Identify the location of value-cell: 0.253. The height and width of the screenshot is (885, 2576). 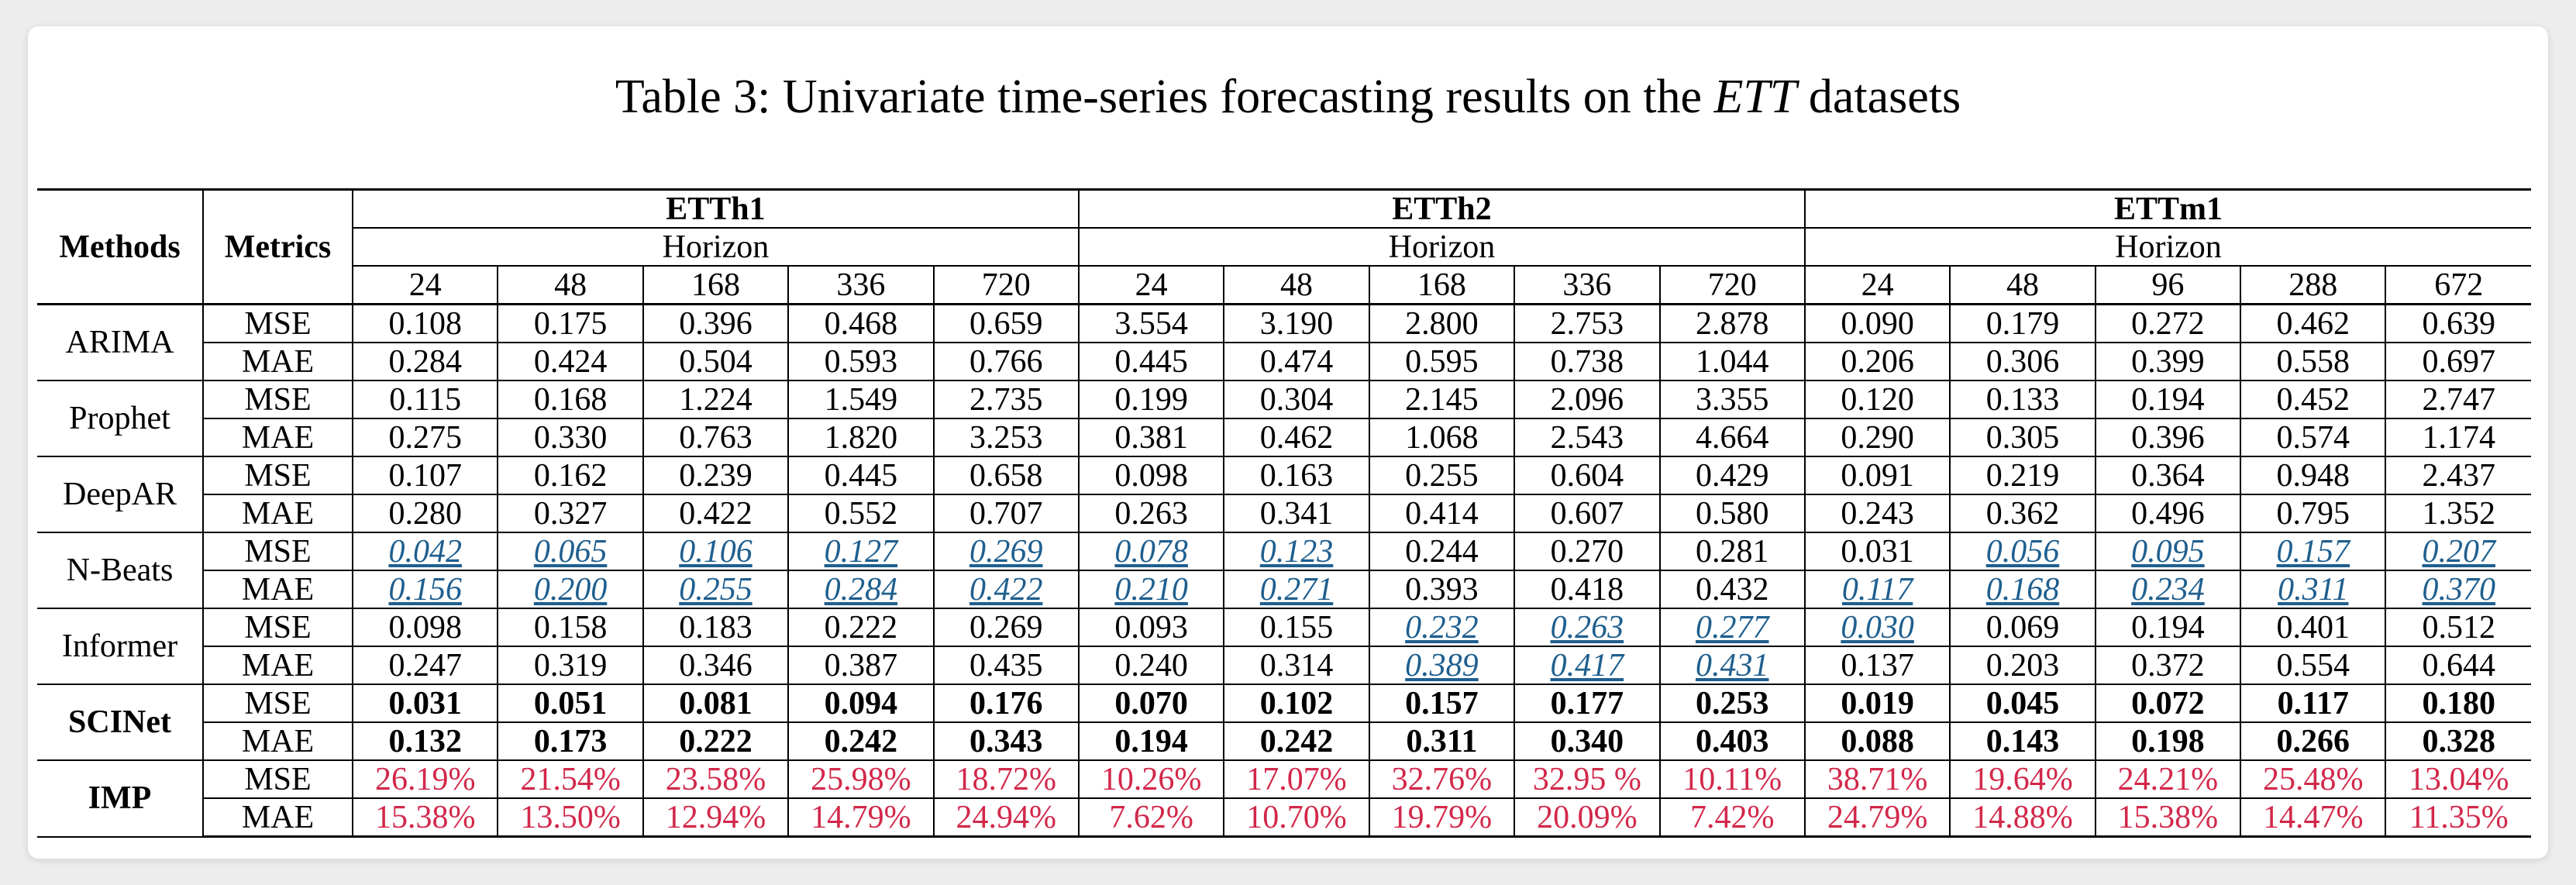
(1732, 703).